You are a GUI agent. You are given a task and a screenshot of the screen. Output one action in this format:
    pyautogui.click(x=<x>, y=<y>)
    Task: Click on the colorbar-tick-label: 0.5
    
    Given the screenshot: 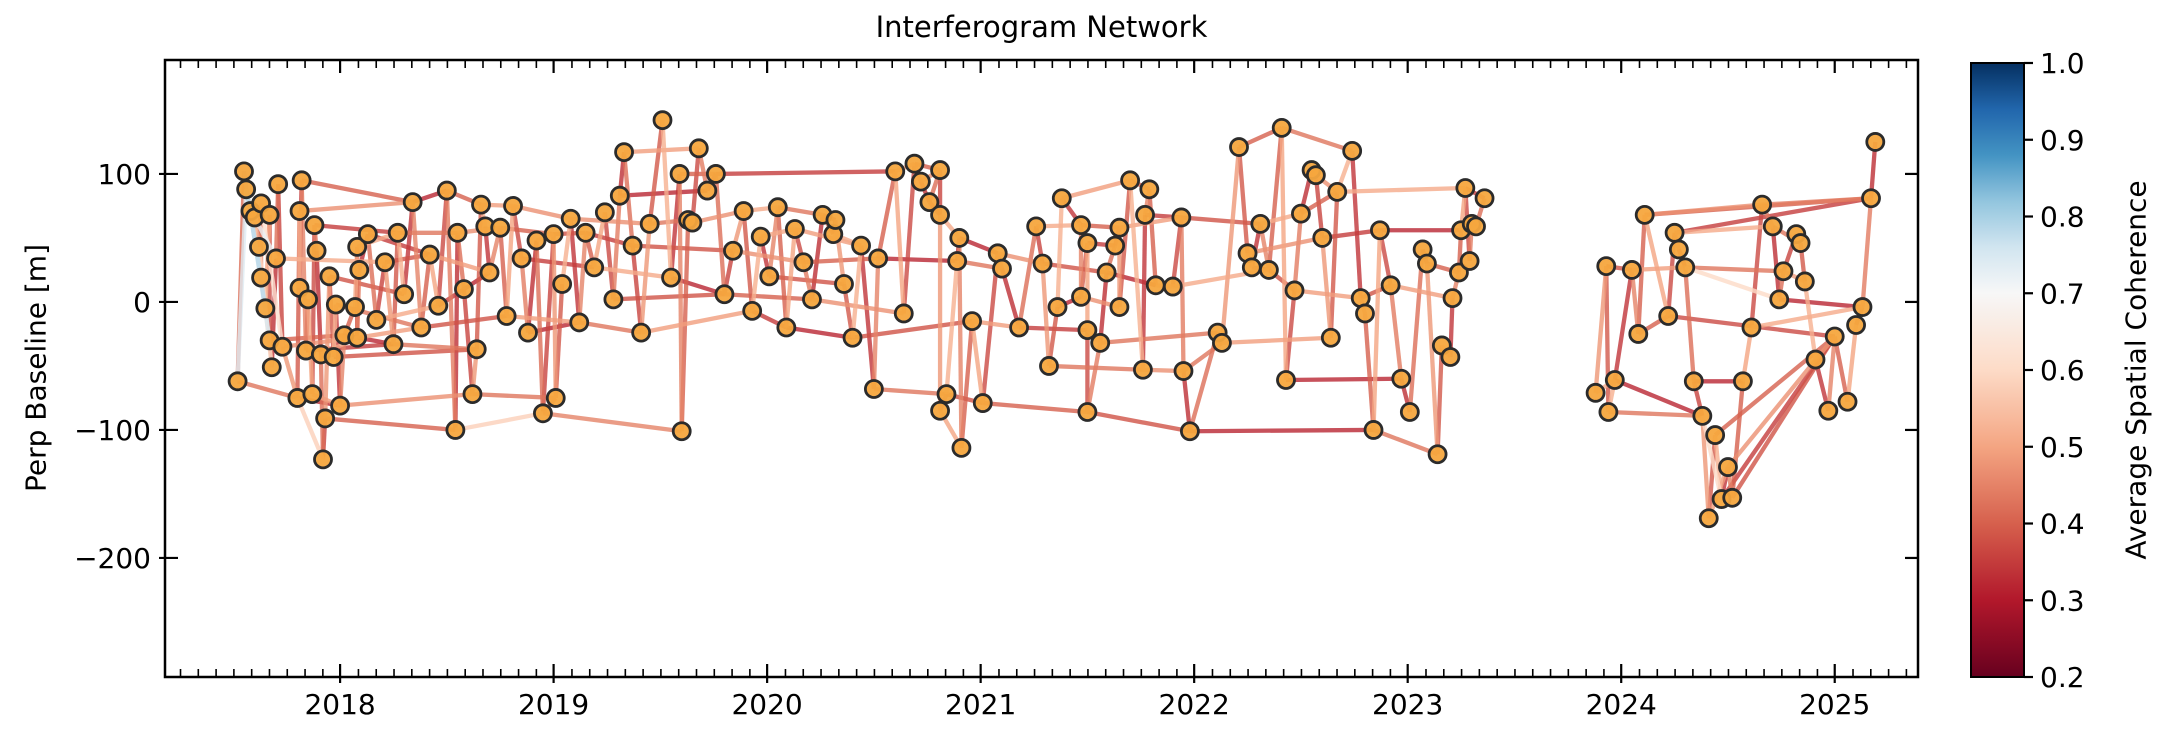 What is the action you would take?
    pyautogui.click(x=2062, y=447)
    